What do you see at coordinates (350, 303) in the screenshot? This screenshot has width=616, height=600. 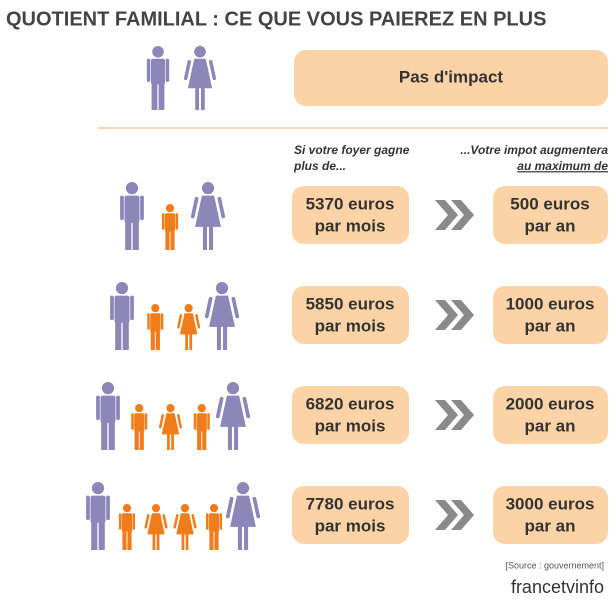 I see `income-text: 5850 euros` at bounding box center [350, 303].